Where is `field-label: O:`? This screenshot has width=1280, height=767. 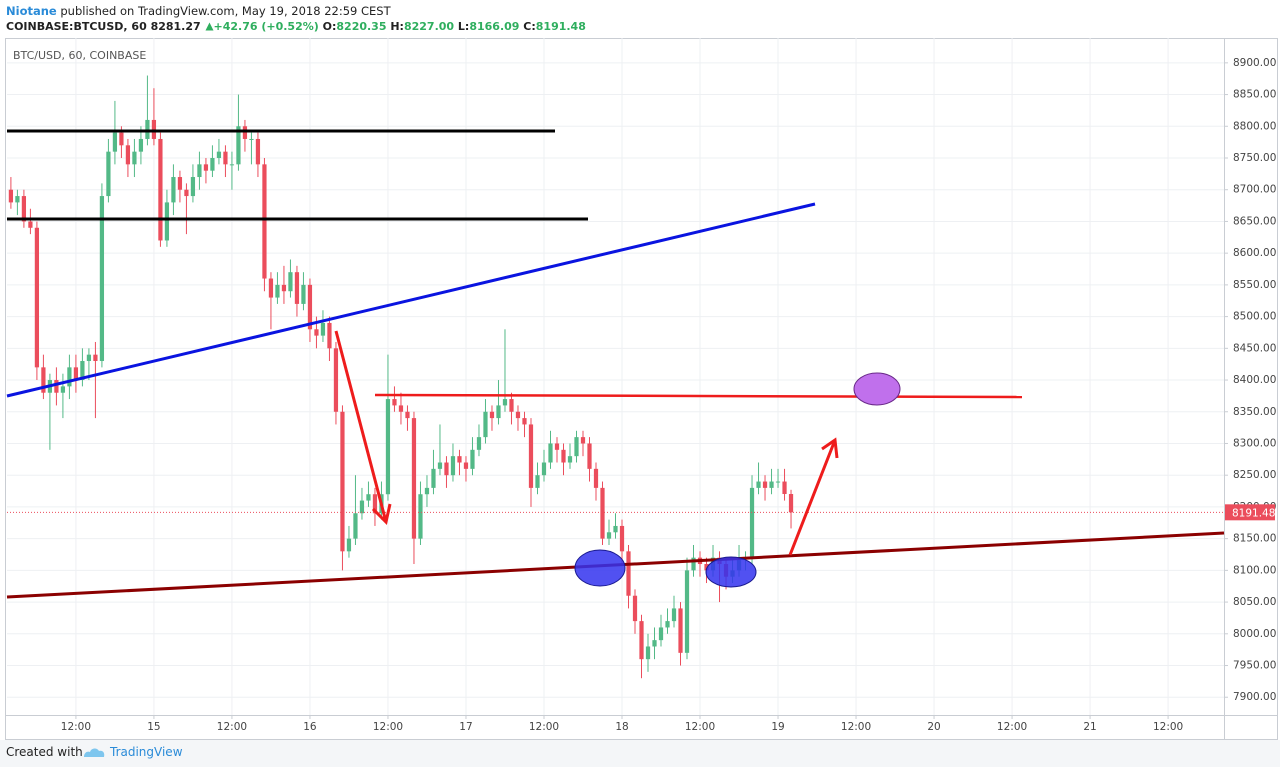
field-label: O: is located at coordinates (329, 26).